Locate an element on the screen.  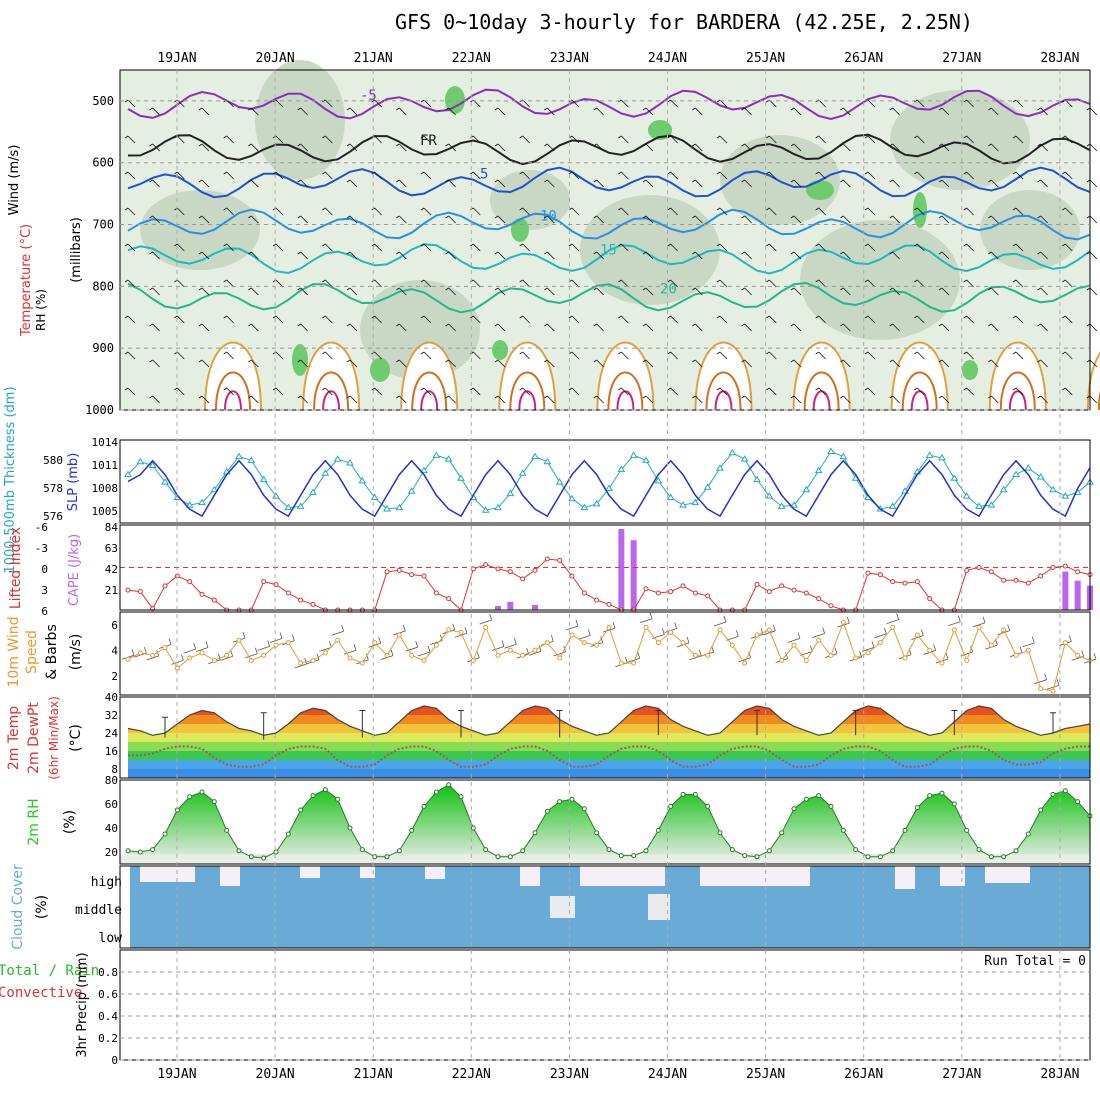
wind-tick-label: 2 is located at coordinates (114, 676).